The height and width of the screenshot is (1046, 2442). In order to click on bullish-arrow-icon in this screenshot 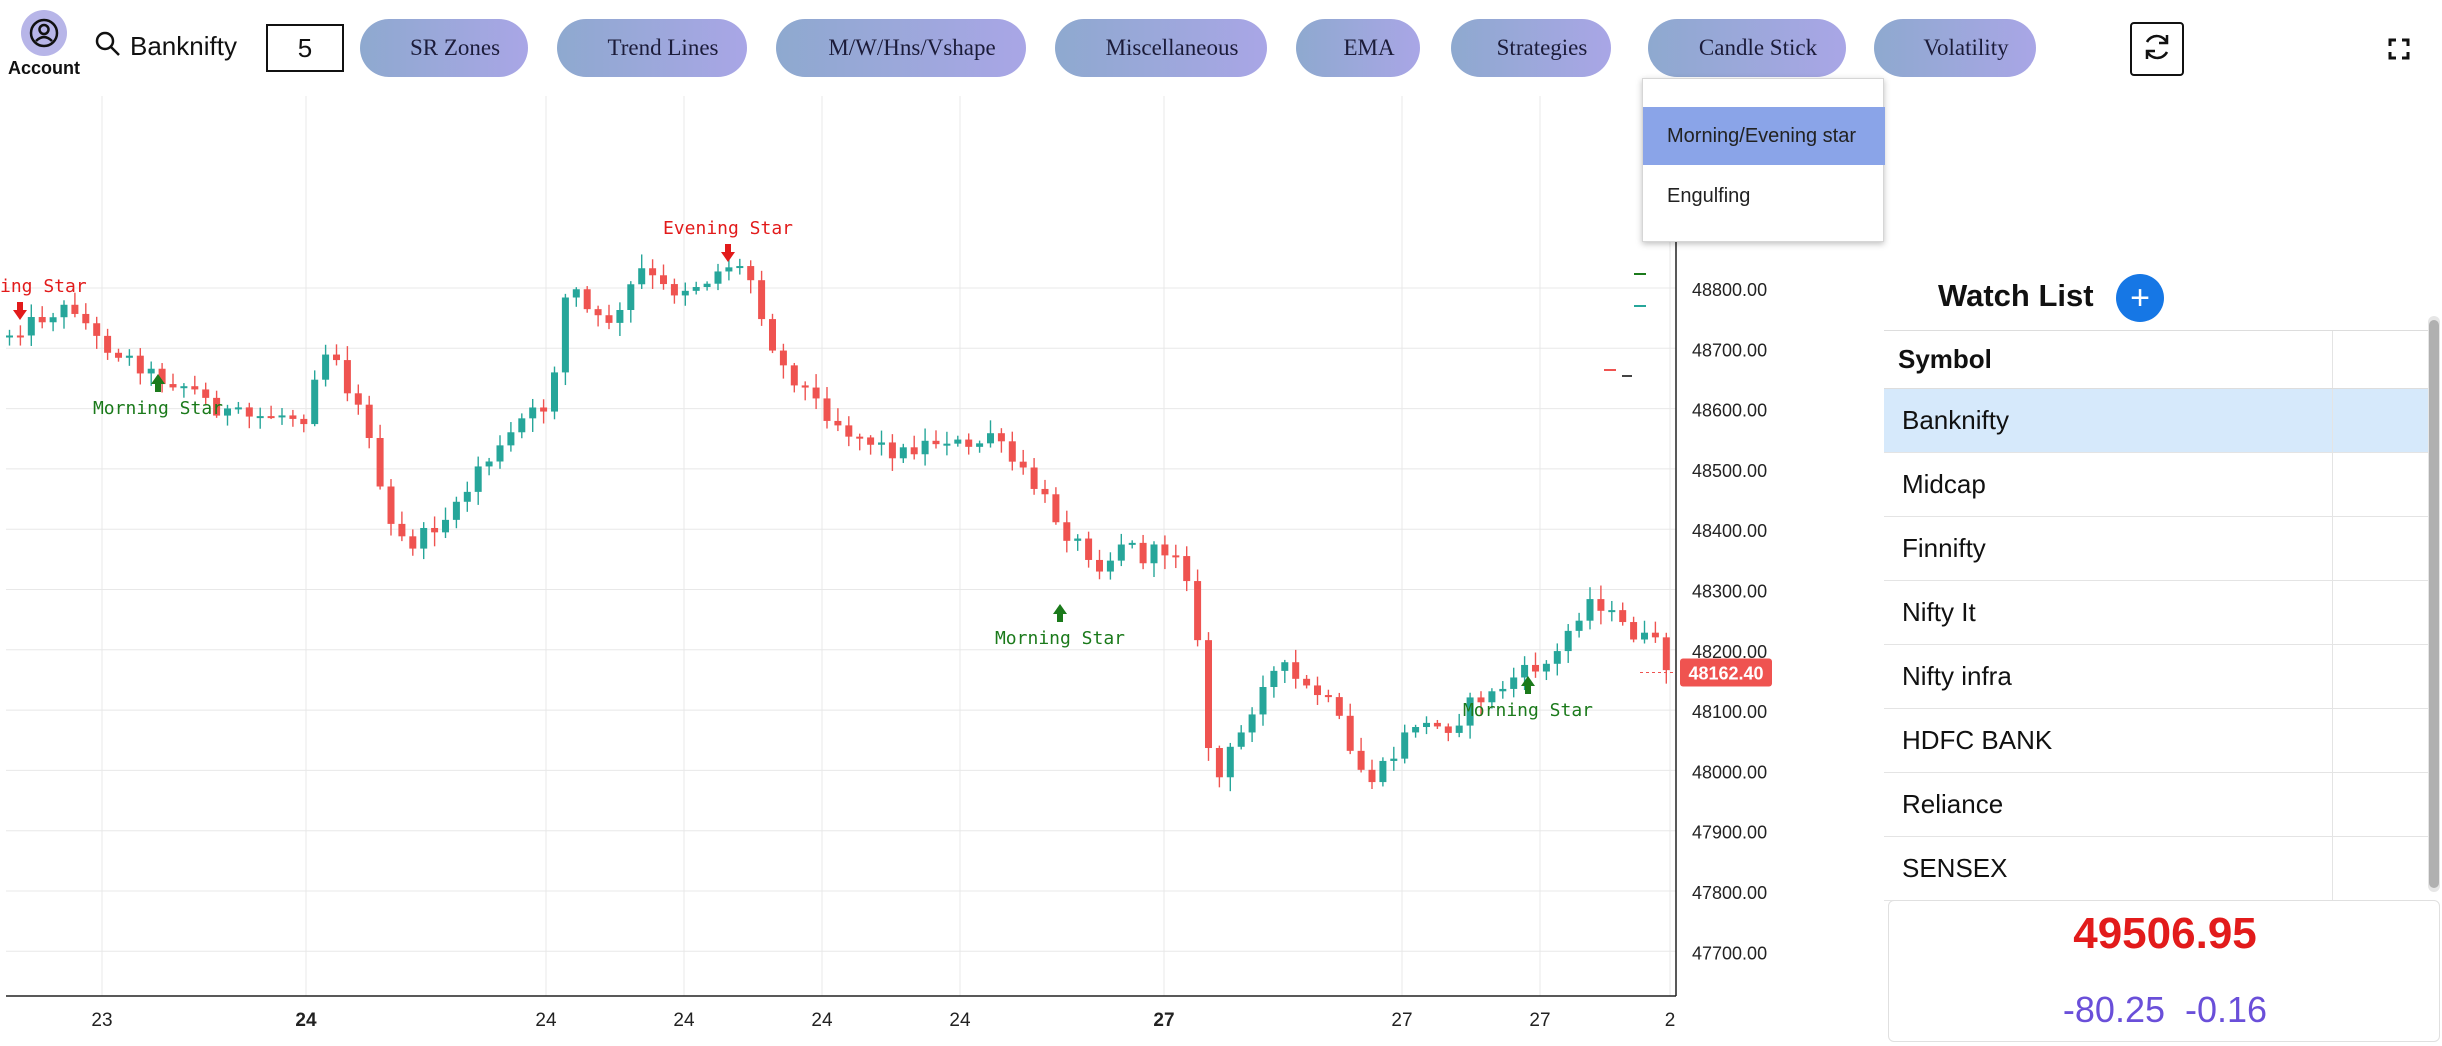, I will do `click(1528, 685)`.